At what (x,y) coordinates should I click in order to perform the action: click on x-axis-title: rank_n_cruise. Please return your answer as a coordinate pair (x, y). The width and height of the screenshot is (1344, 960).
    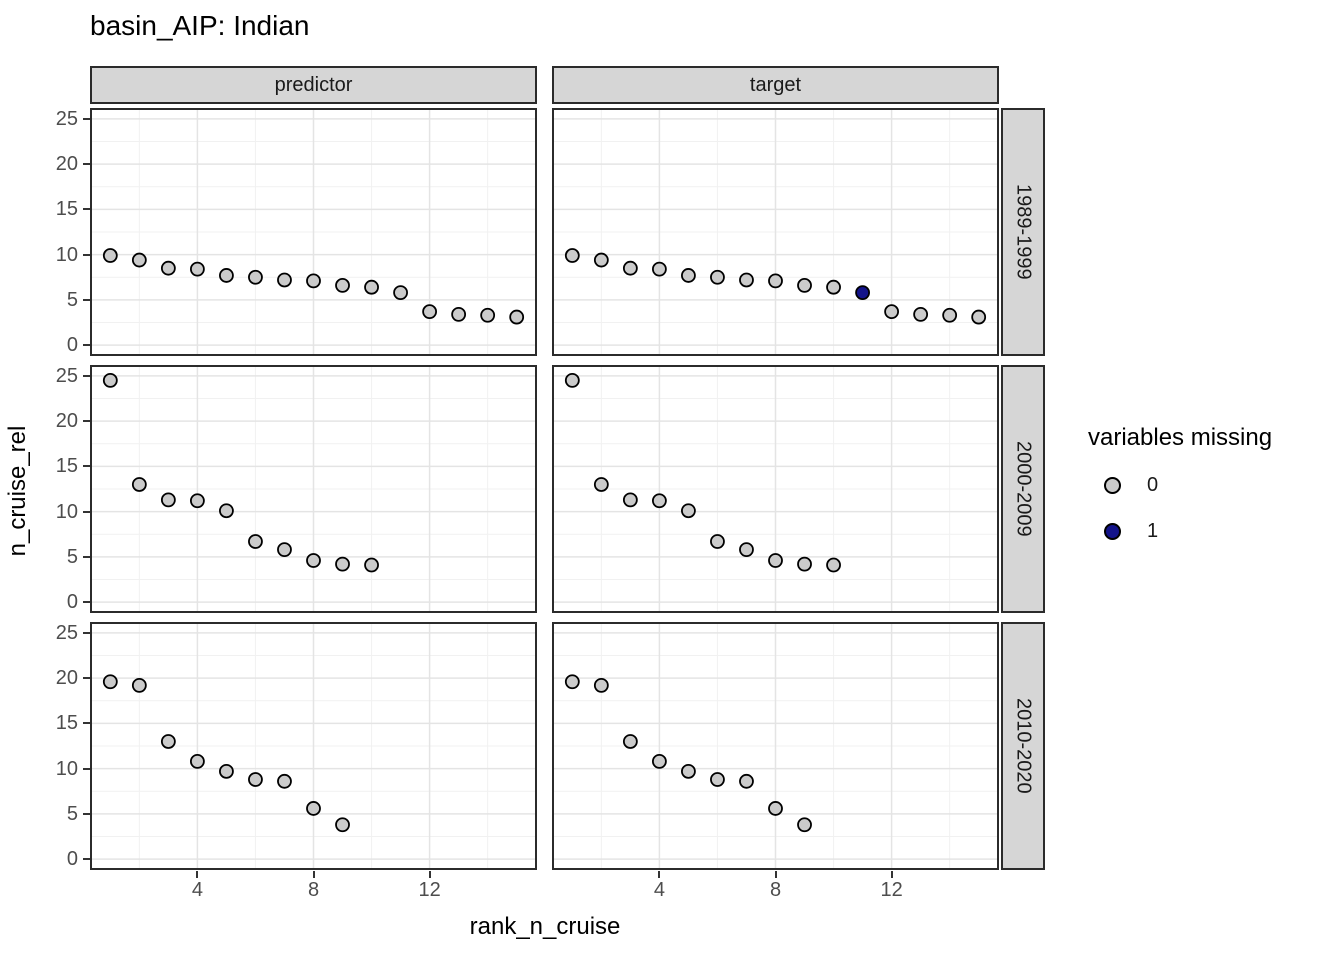
    Looking at the image, I should click on (545, 926).